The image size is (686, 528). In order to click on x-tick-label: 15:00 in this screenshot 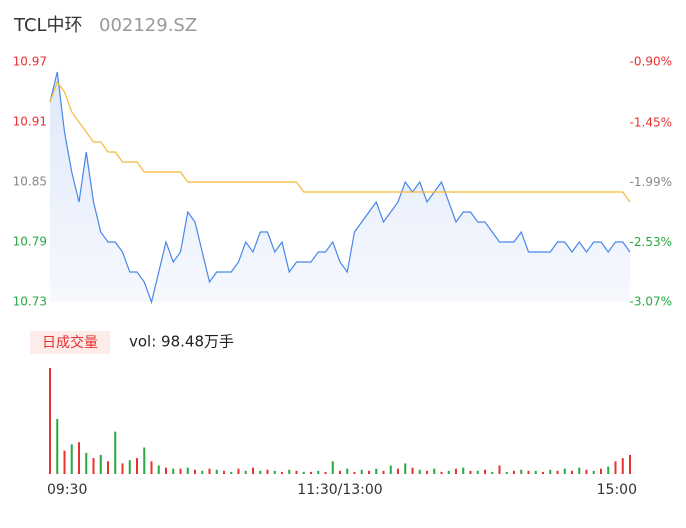, I will do `click(617, 490)`.